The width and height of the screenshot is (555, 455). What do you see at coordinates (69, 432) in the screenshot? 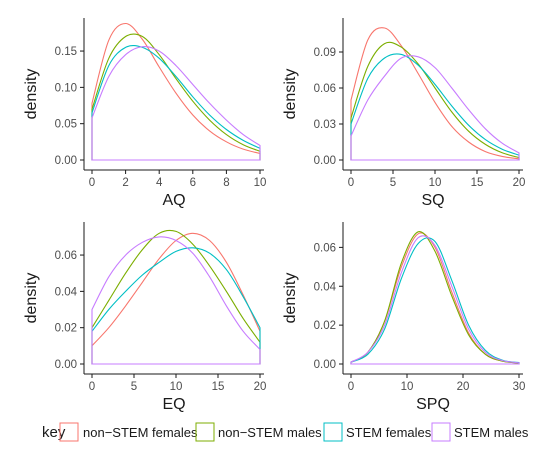
I see `legend-key-nonstem-females` at bounding box center [69, 432].